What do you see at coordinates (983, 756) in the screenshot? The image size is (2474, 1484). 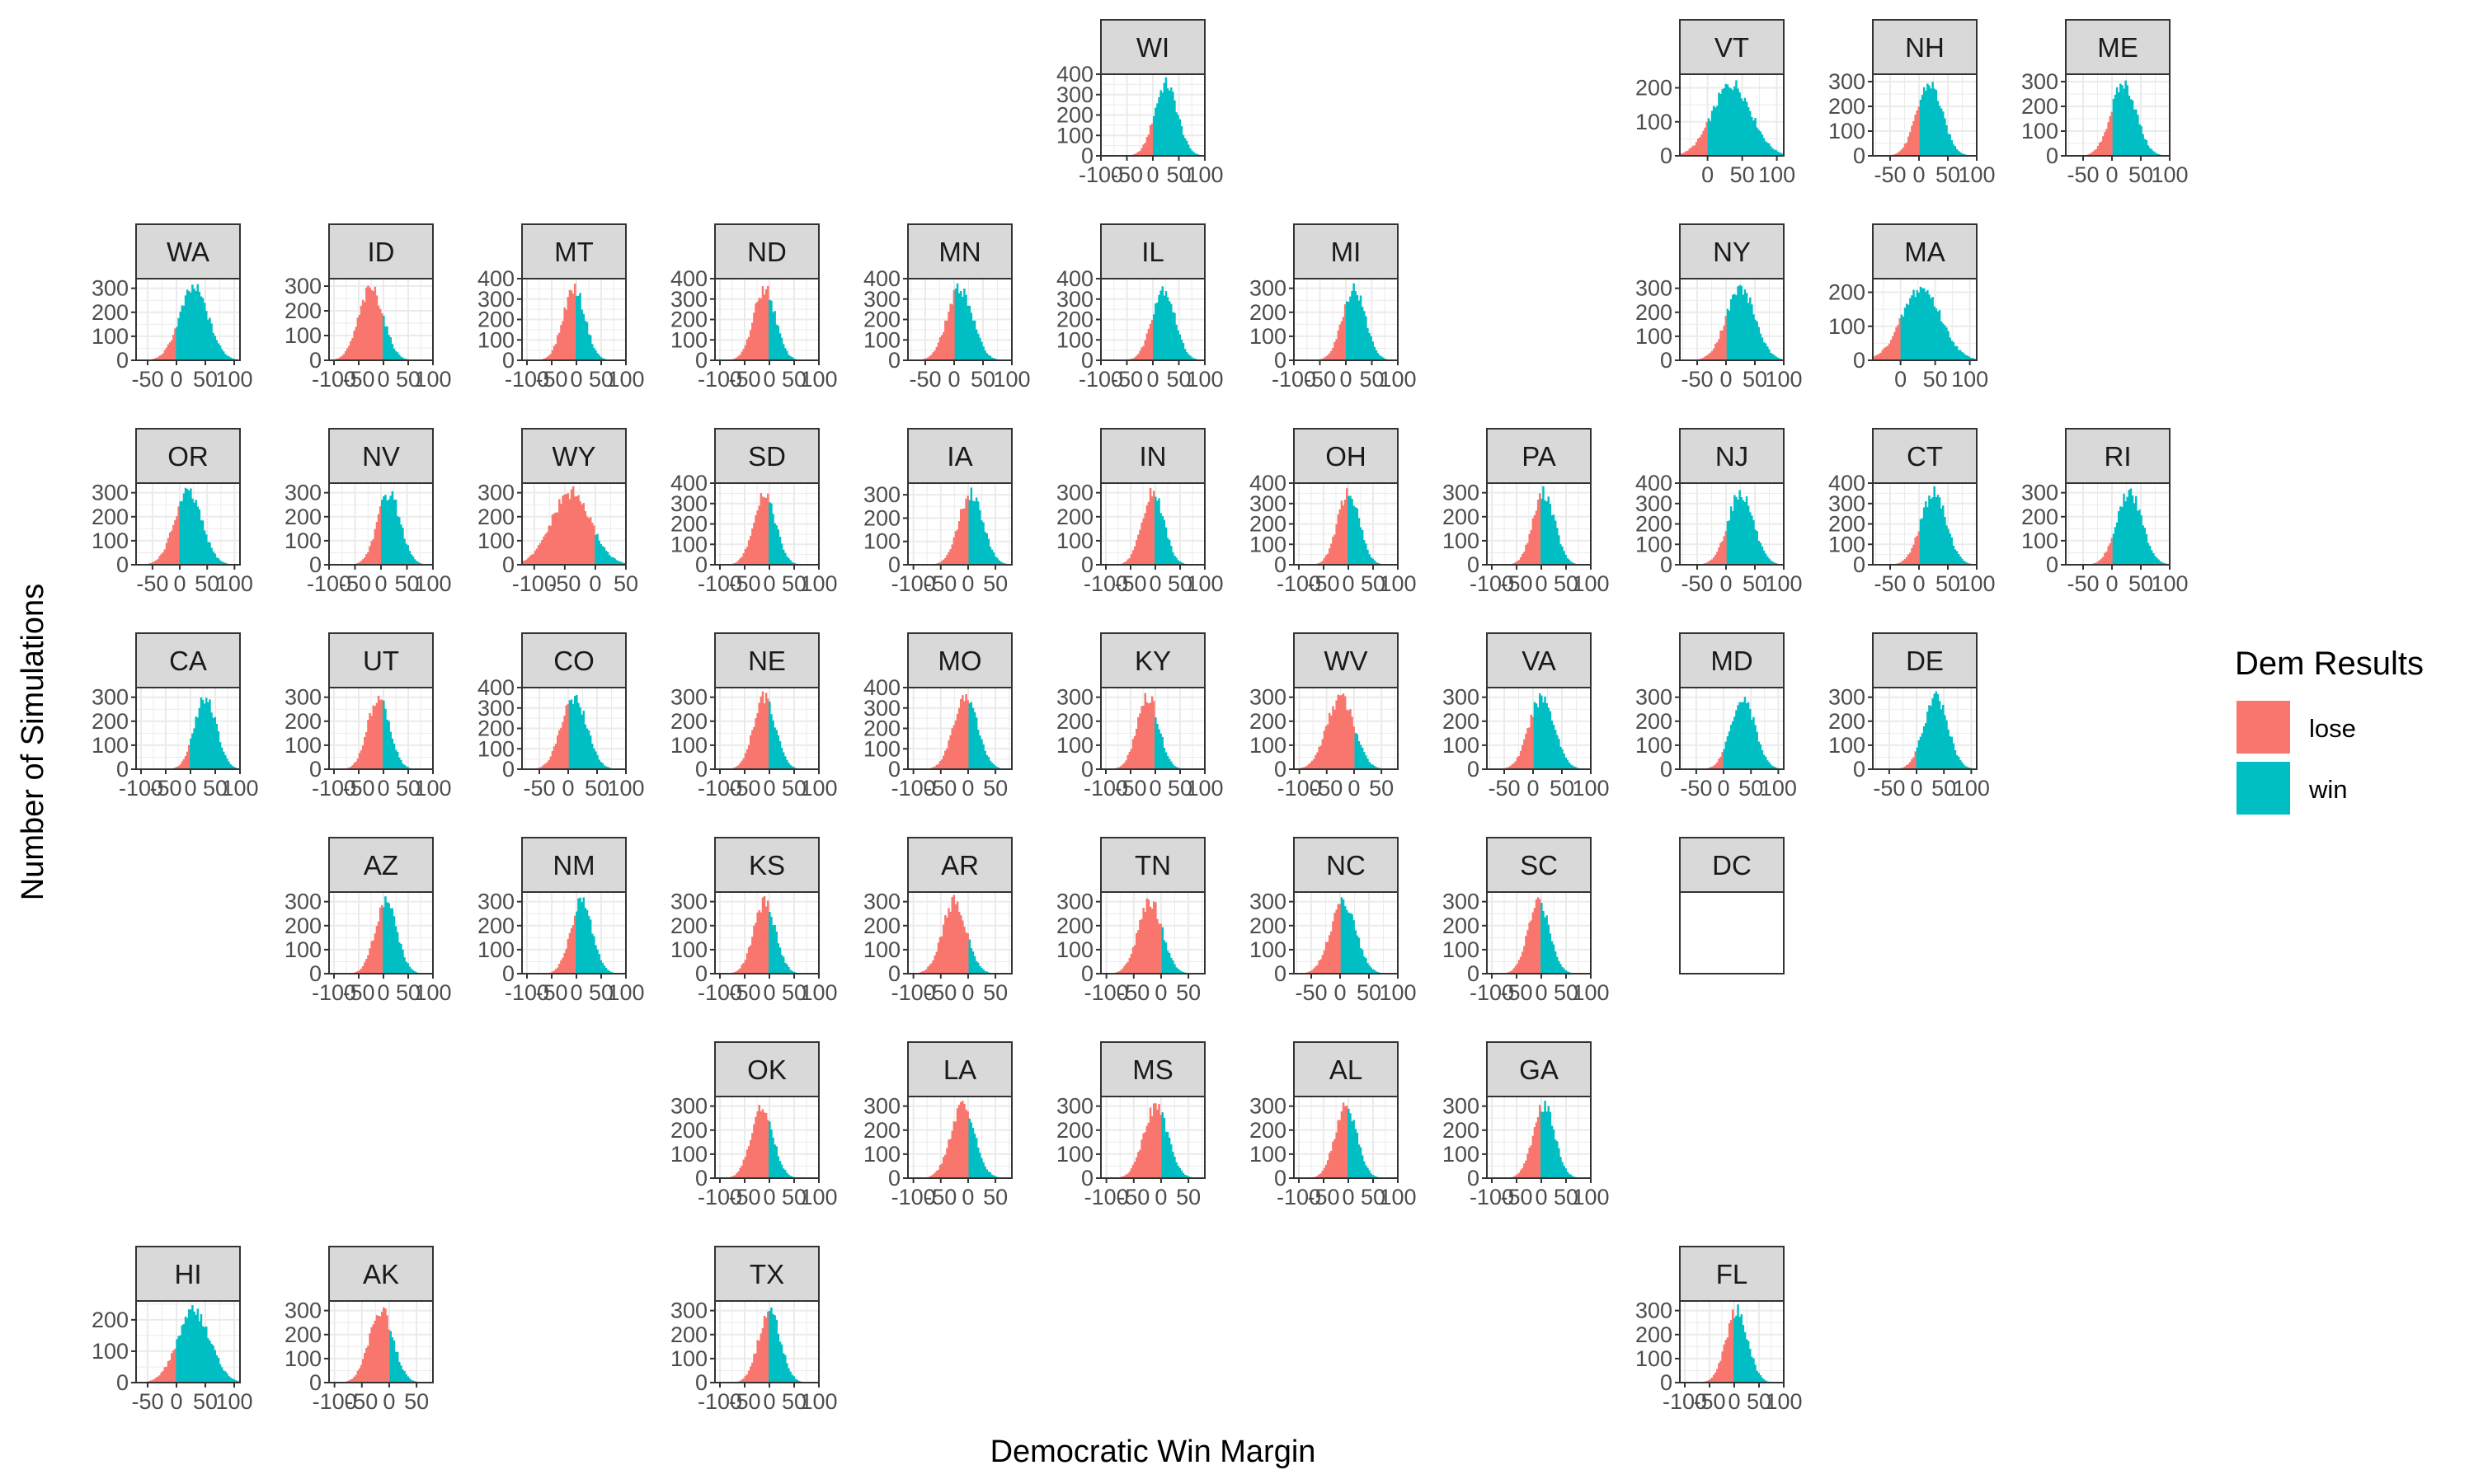 I see `facet-bar-mo` at bounding box center [983, 756].